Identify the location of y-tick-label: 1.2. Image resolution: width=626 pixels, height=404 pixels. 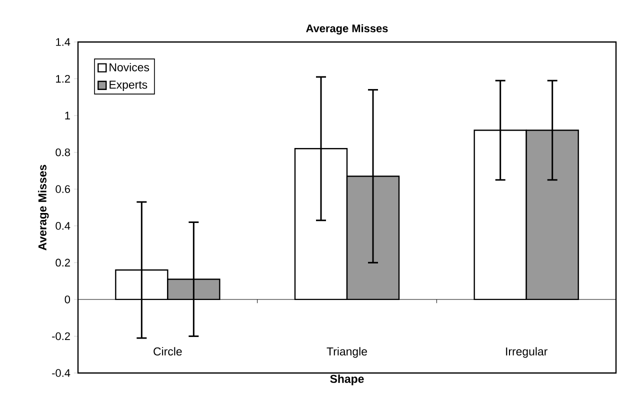
(63, 78).